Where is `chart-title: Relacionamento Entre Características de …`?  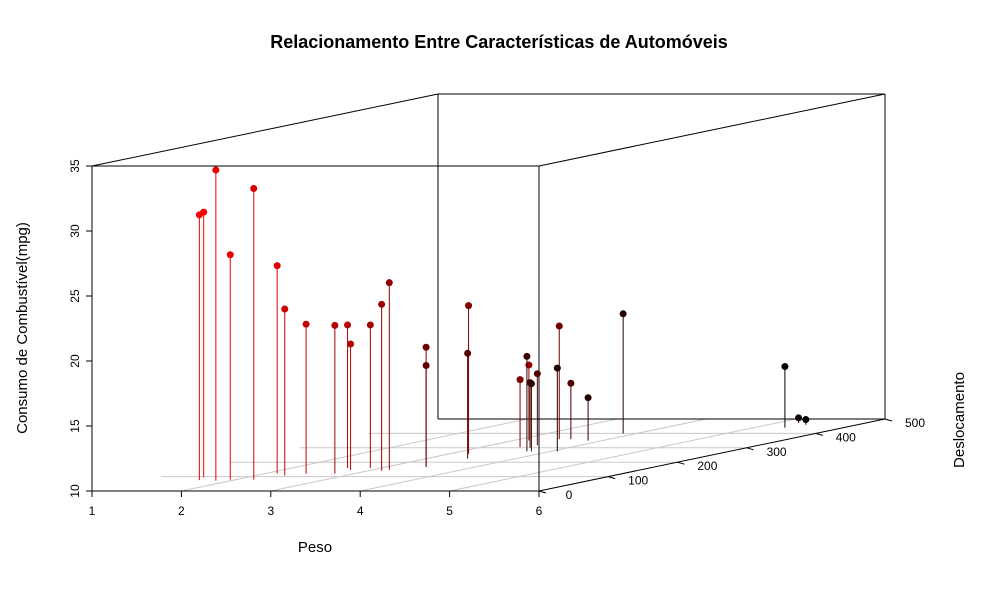
chart-title: Relacionamento Entre Características de … is located at coordinates (499, 42).